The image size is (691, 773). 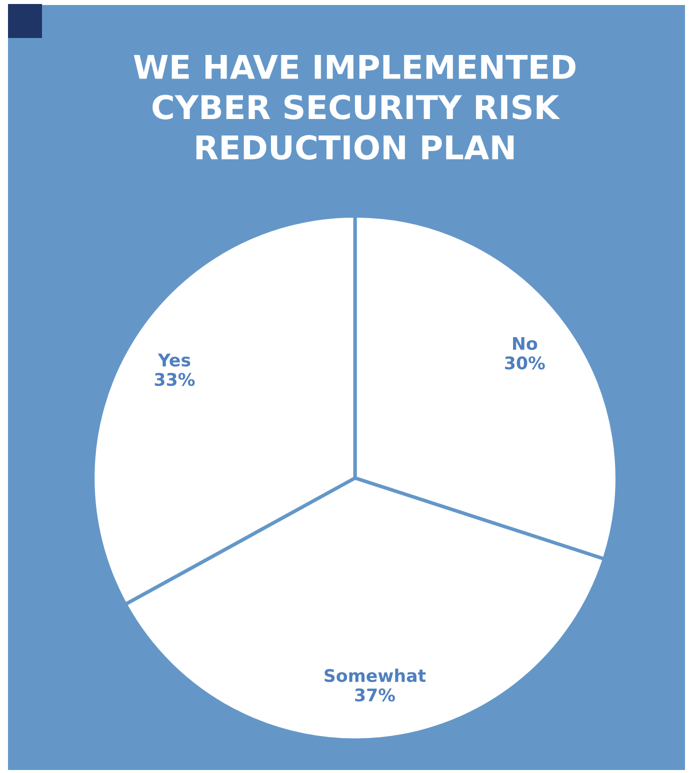 What do you see at coordinates (525, 343) in the screenshot?
I see `slice-label: No` at bounding box center [525, 343].